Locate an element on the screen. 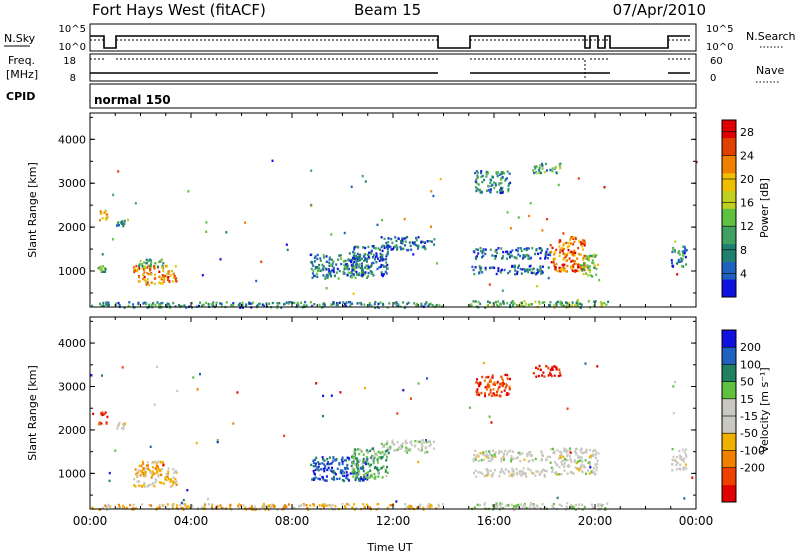 The image size is (800, 554). y-tick-label: 1000 is located at coordinates (72, 271).